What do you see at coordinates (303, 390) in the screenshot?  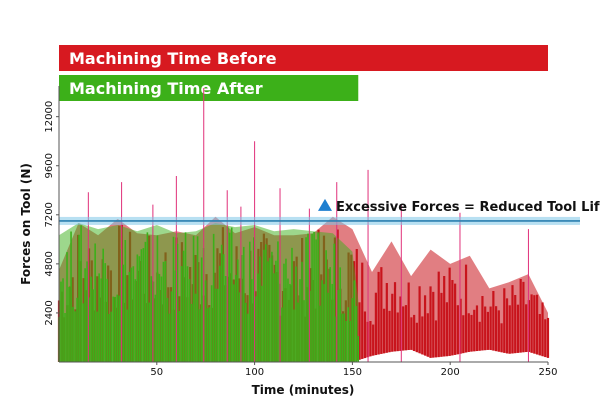 I see `x-axis-title: Time (minutes)` at bounding box center [303, 390].